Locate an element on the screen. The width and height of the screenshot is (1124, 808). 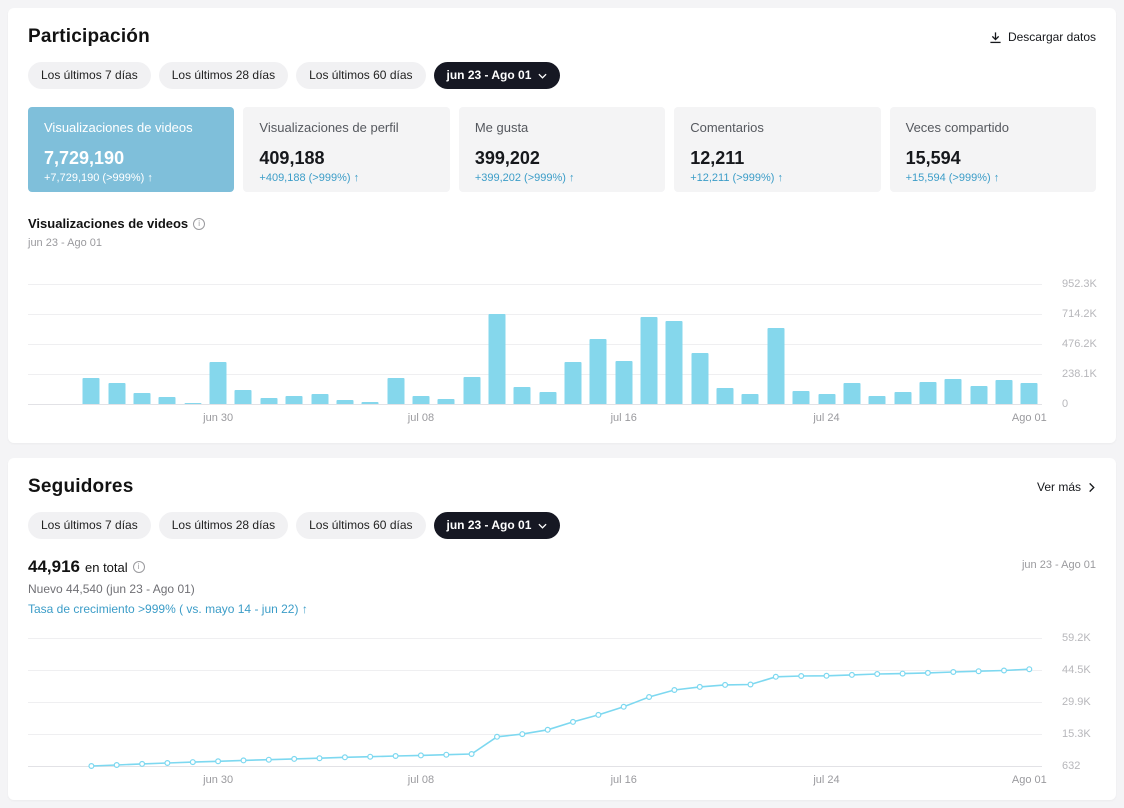
engagement-chart-title: Visualizaciones de videos is located at coordinates (108, 223).